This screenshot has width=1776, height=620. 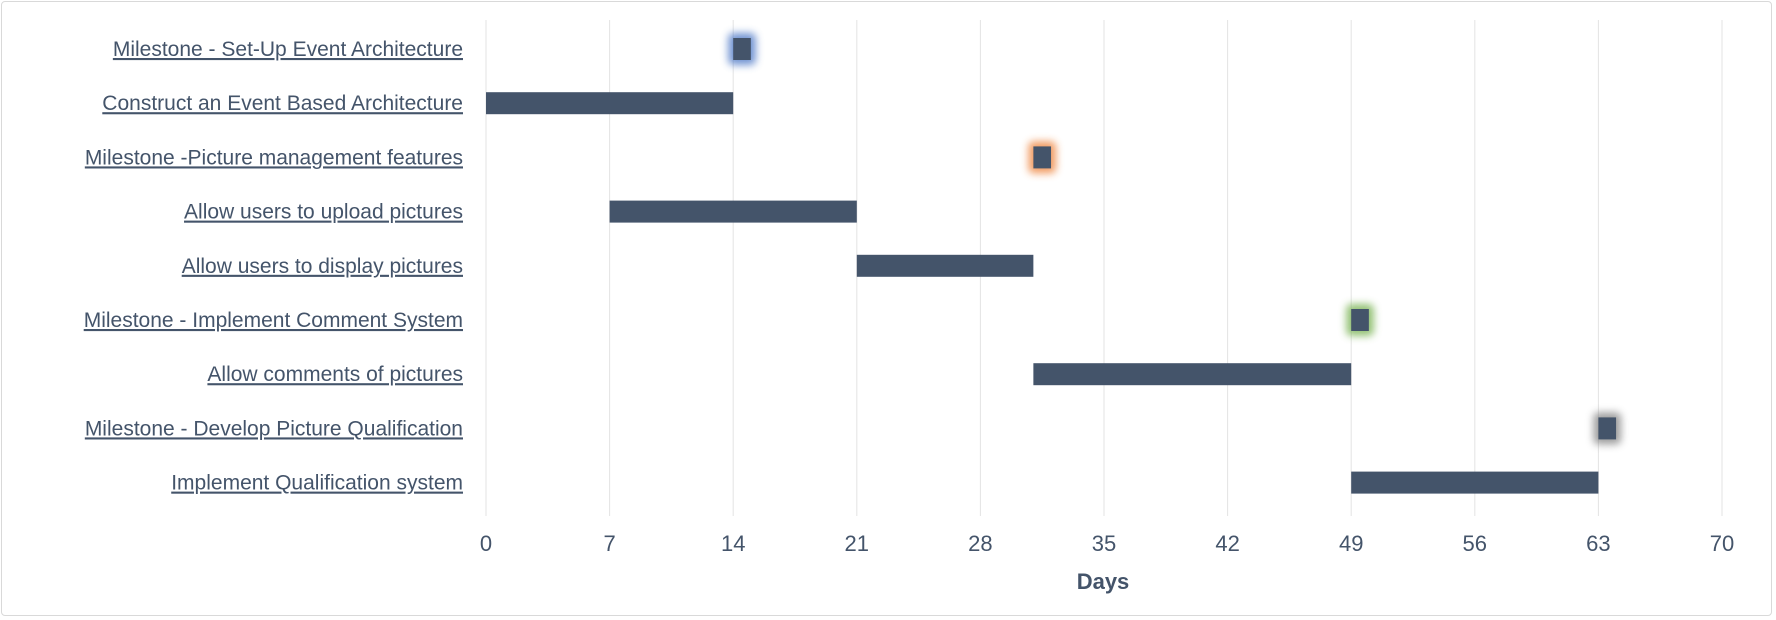 I want to click on x-tick-label: 28, so click(x=980, y=543).